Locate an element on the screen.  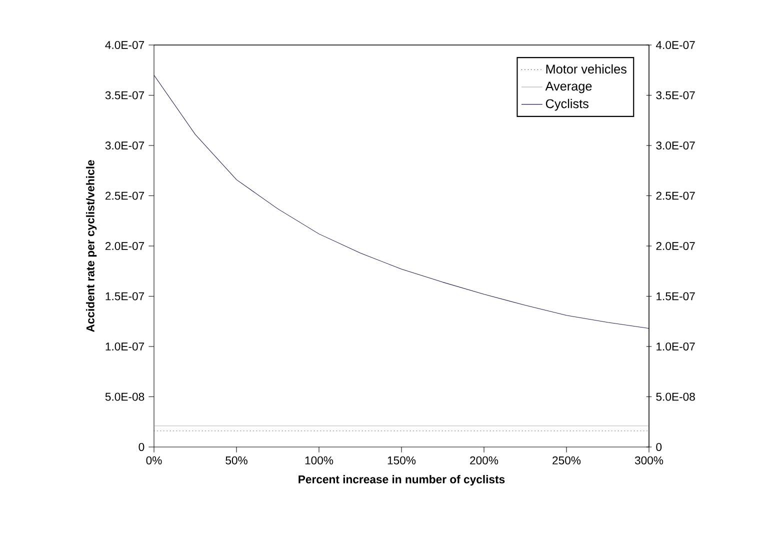
y-axis-title: Accident rate per cyclist/vehicle is located at coordinates (91, 246).